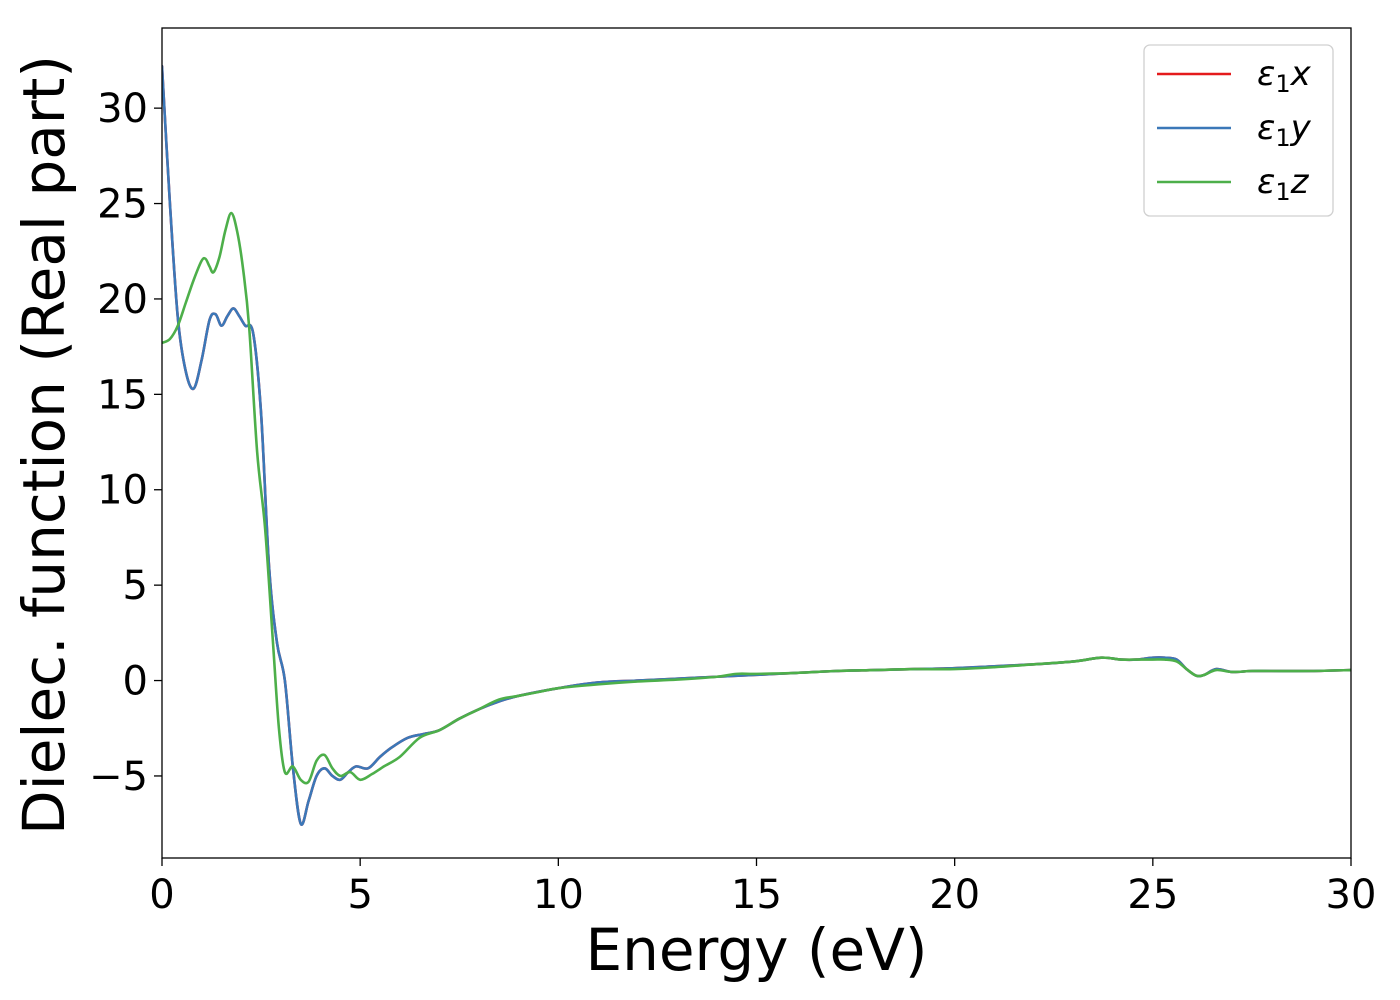 The image size is (1400, 1000). Describe the element at coordinates (122, 491) in the screenshot. I see `y-tick-label: 10` at that location.